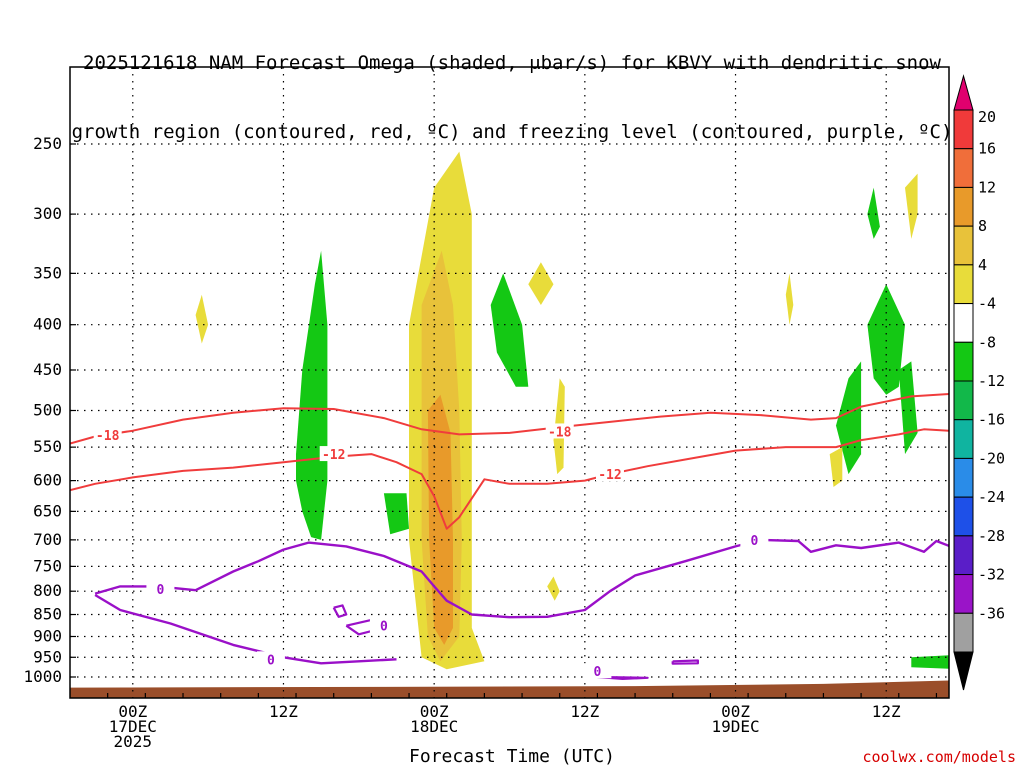  What do you see at coordinates (42, 676) in the screenshot?
I see `ytick-label-1000: 1000` at bounding box center [42, 676].